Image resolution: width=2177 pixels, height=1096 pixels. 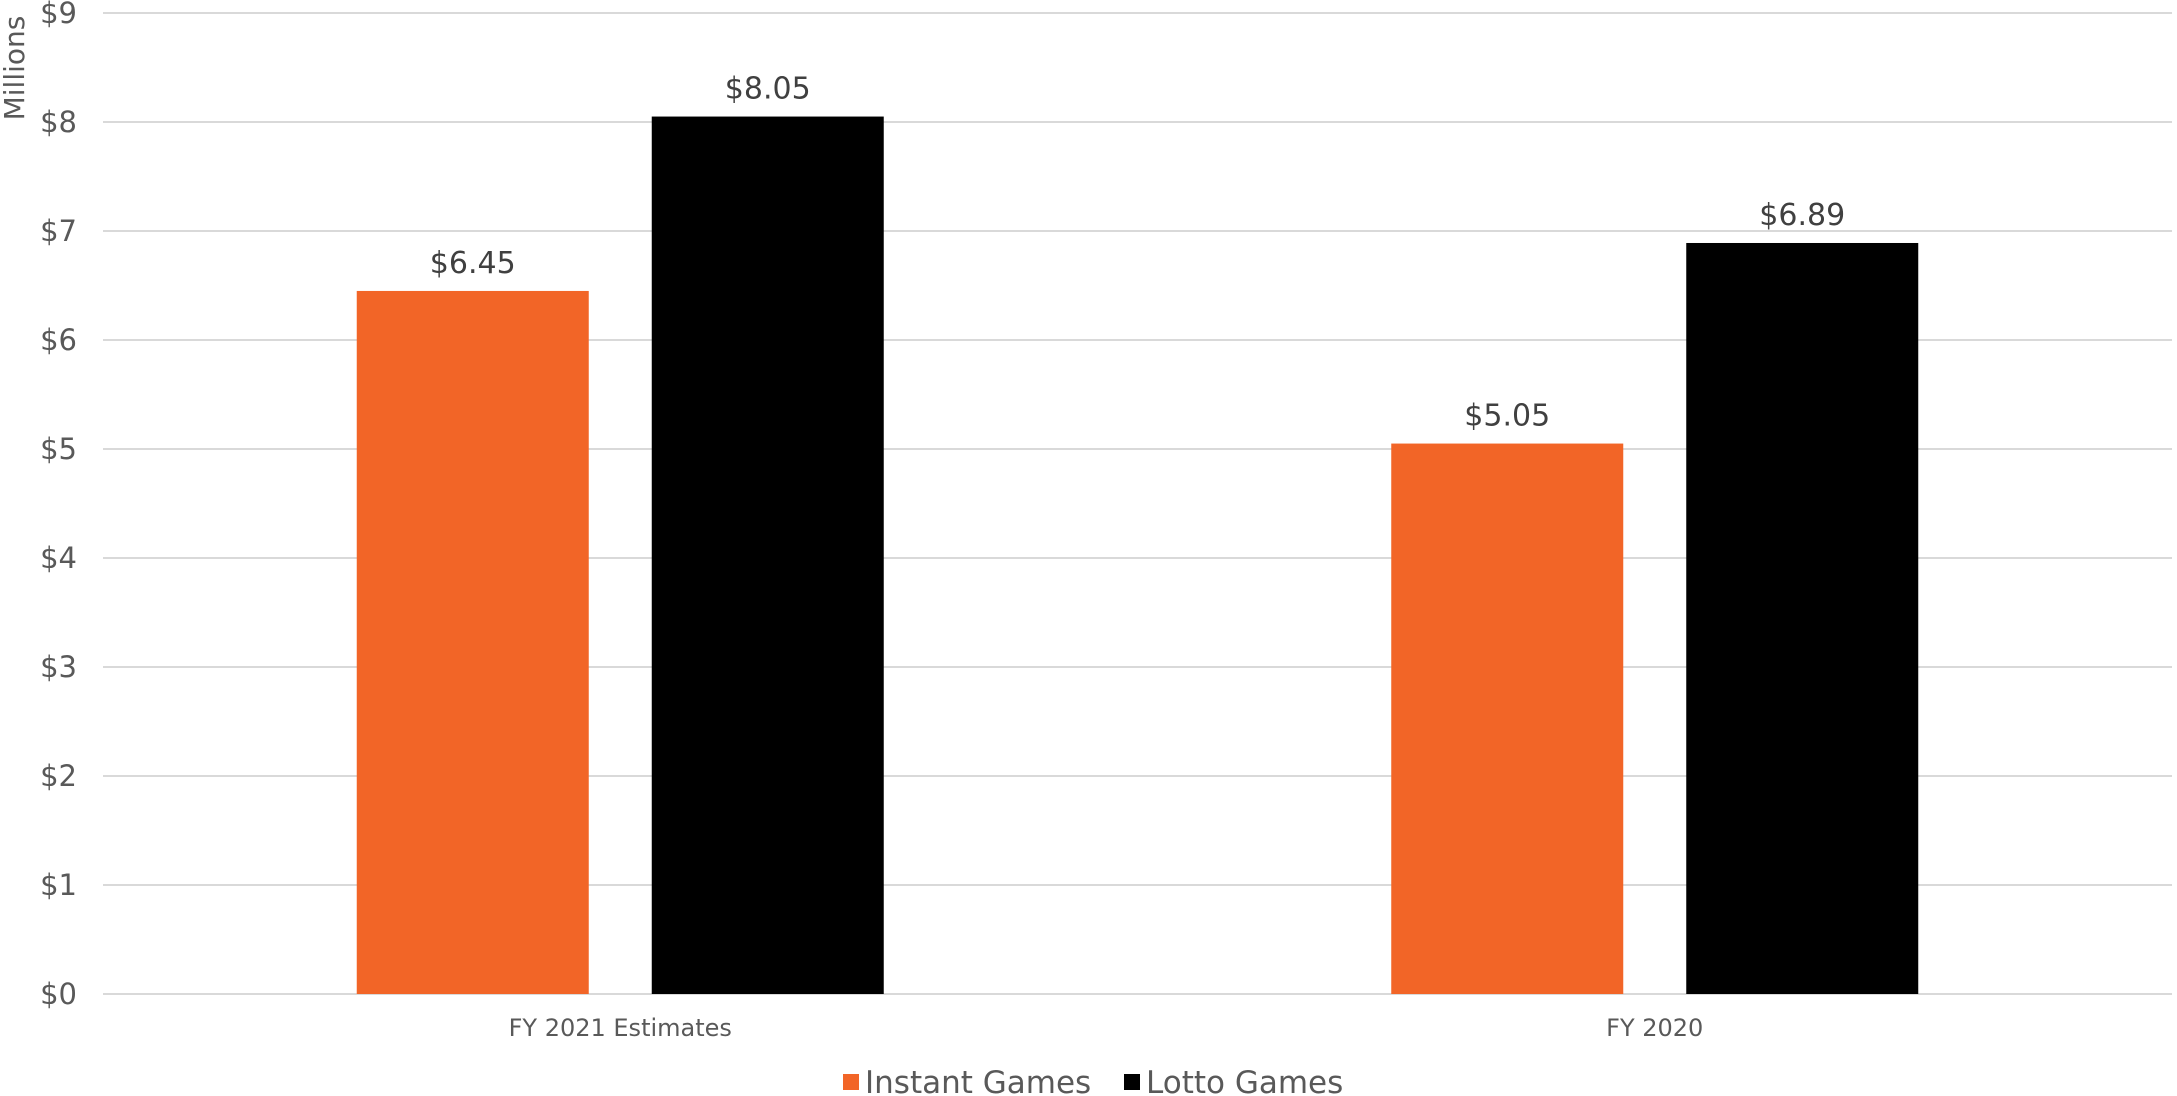 What do you see at coordinates (58, 340) in the screenshot?
I see `y-tick-label: $6` at bounding box center [58, 340].